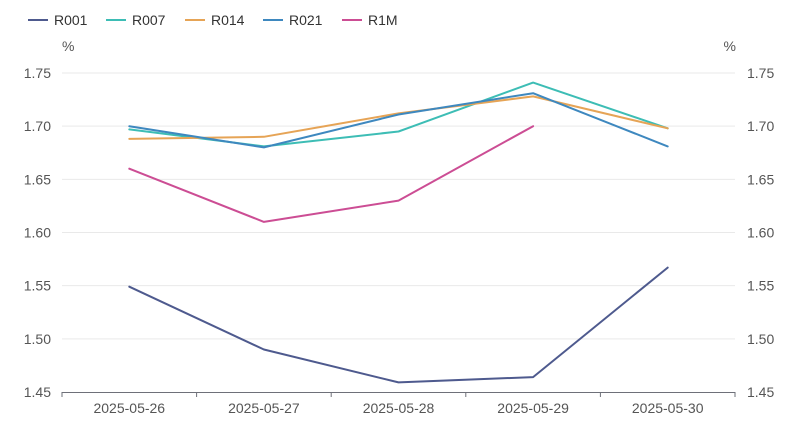  What do you see at coordinates (37, 286) in the screenshot?
I see `y-tick-label-left: 1.55` at bounding box center [37, 286].